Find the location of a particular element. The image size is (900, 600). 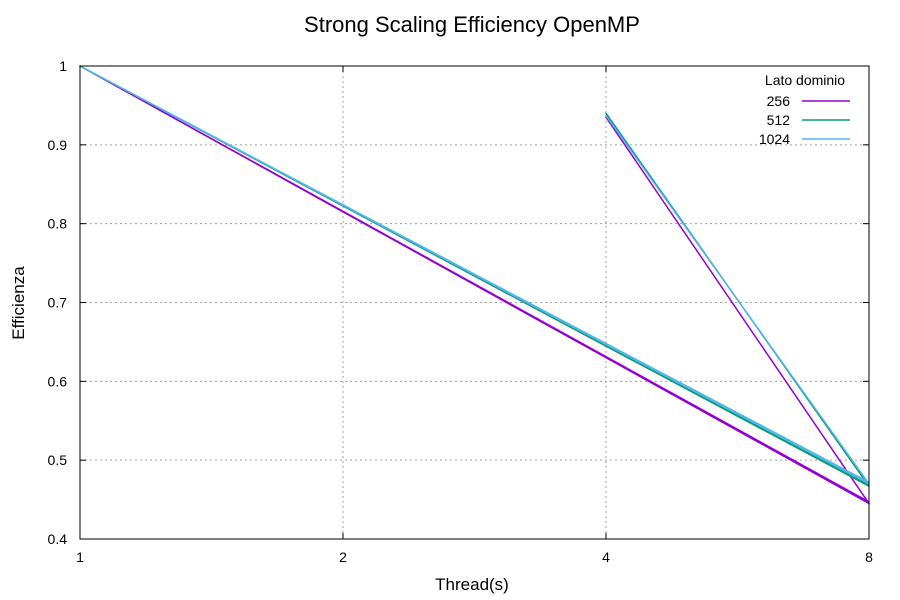

x-tick-label: 4 is located at coordinates (606, 557).